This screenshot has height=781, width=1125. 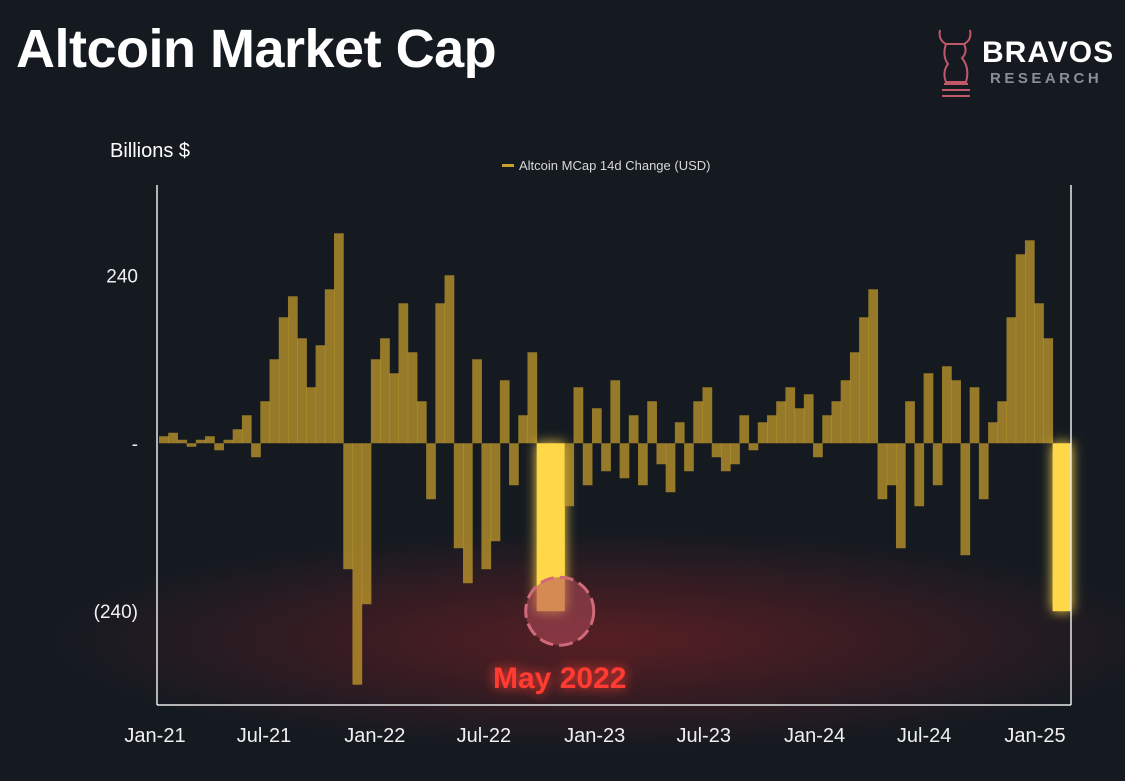 What do you see at coordinates (924, 736) in the screenshot?
I see `x-tick-label: Jul-24` at bounding box center [924, 736].